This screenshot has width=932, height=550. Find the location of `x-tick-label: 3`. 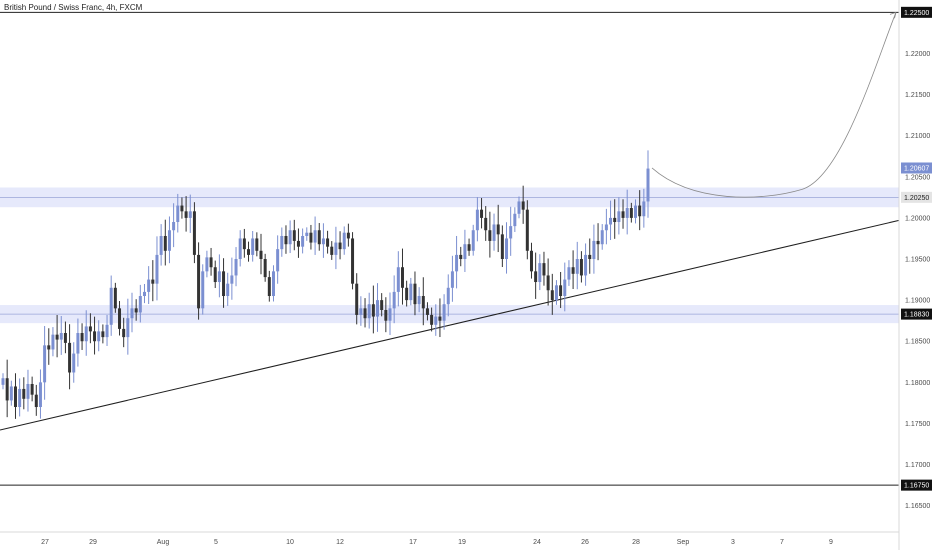

x-tick-label: 3 is located at coordinates (733, 542).